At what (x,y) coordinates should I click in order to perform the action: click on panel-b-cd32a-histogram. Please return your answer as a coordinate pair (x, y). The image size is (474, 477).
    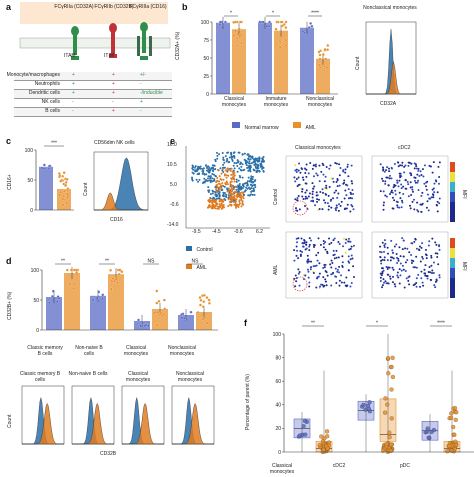
    Looking at the image, I should click on (391, 58).